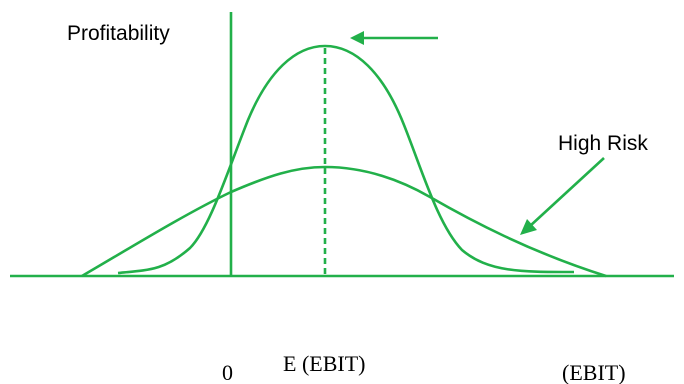 The image size is (684, 384). Describe the element at coordinates (324, 363) in the screenshot. I see `x-tick-expected-ebit: E (EBIT)` at that location.